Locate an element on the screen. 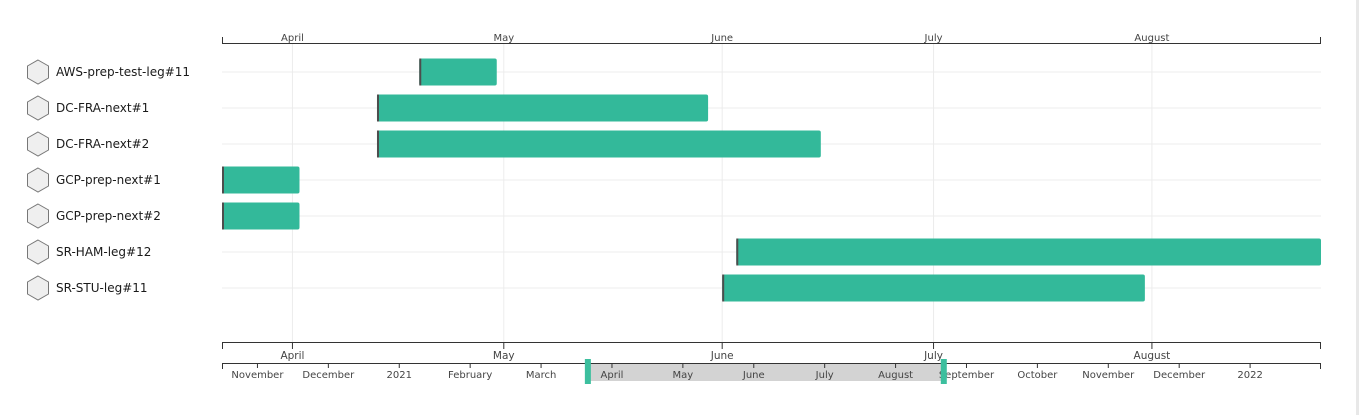  overview-month-label: February is located at coordinates (470, 375).